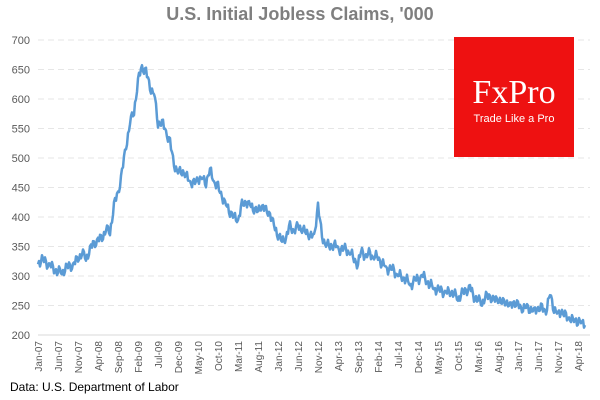 The image size is (600, 400). Describe the element at coordinates (339, 356) in the screenshot. I see `x-tick-label: Apr-13` at that location.